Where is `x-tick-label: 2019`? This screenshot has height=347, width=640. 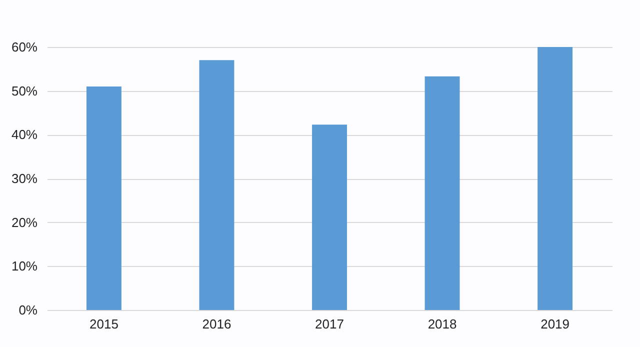
x-tick-label: 2019 is located at coordinates (555, 324).